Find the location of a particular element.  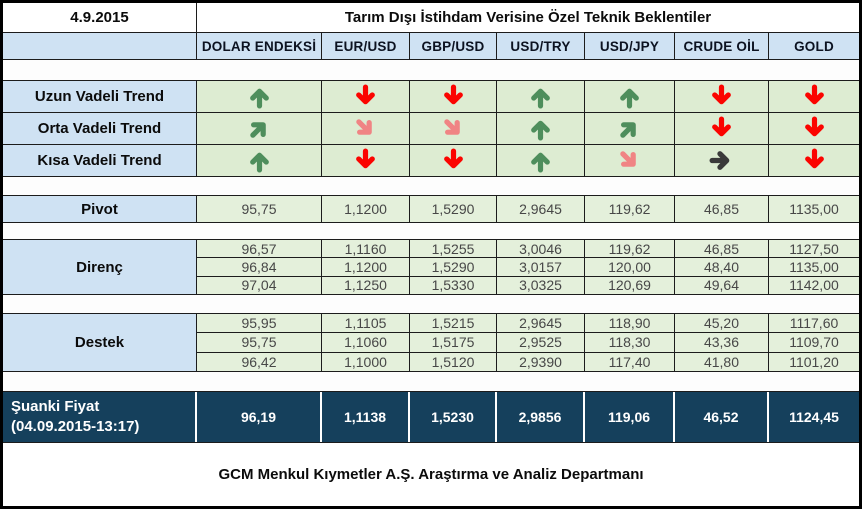

support-value: 1,1105 is located at coordinates (366, 323).